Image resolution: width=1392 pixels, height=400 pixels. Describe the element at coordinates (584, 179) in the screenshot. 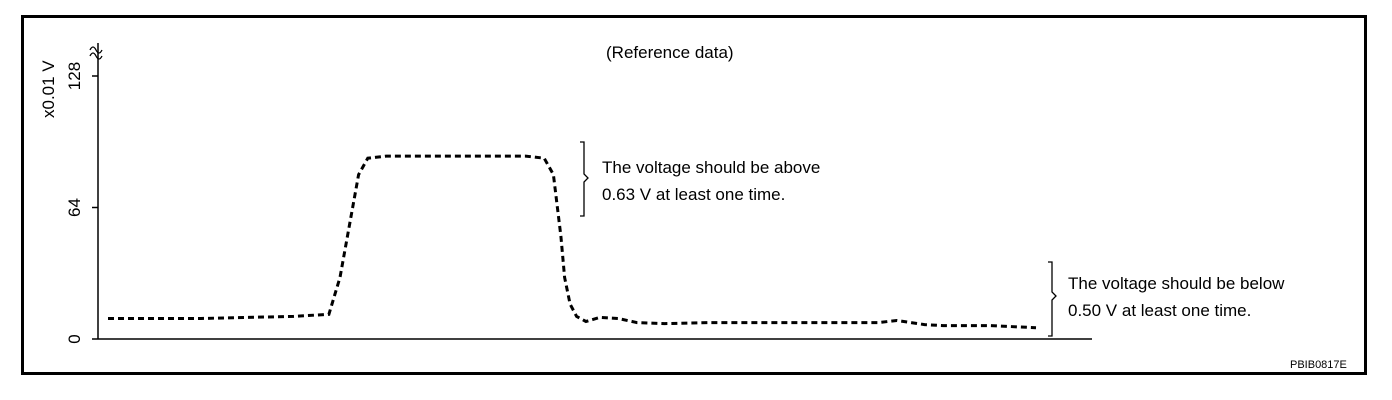

I see `annotation-brace-above` at that location.